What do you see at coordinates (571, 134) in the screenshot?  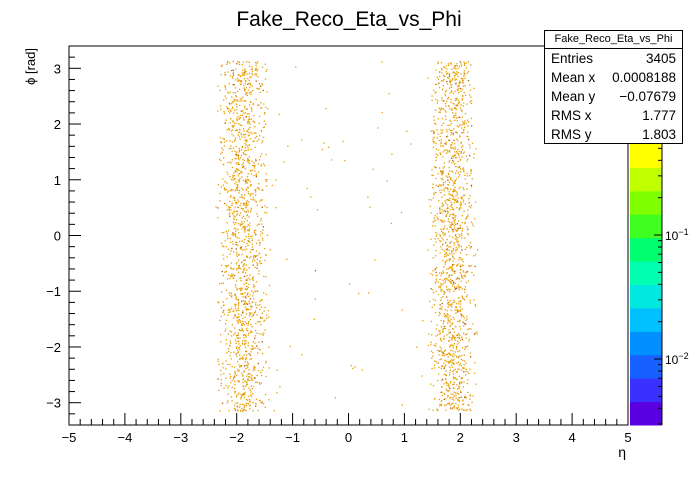 I see `stats-label: RMS y` at bounding box center [571, 134].